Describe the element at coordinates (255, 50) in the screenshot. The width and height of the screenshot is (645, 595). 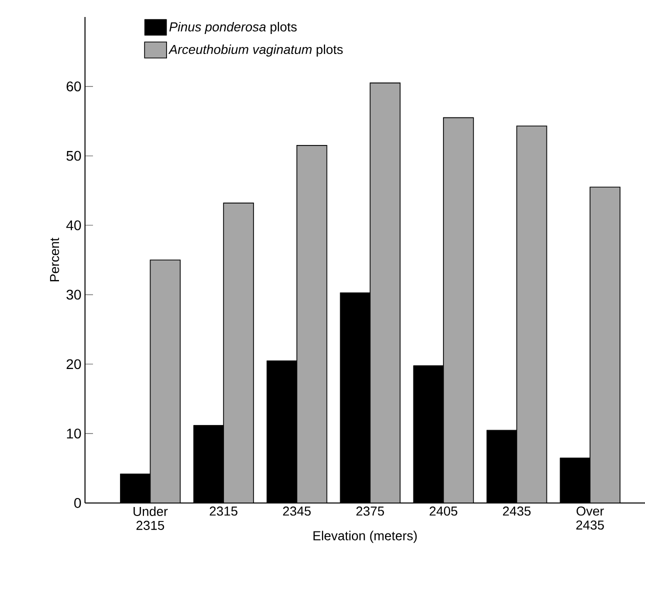
I see `legend-label: Arceuthobium vaginatum plots` at that location.